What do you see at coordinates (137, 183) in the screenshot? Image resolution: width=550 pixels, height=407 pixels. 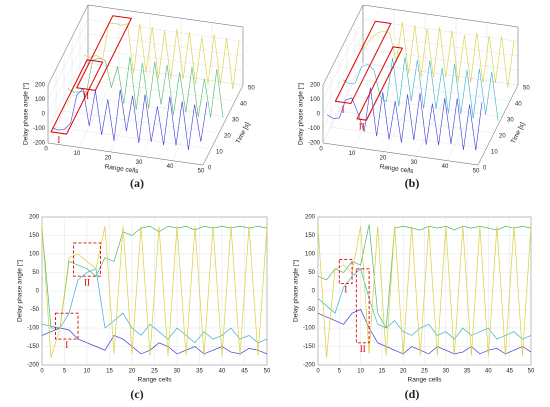 I see `panel-caption: (a)` at bounding box center [137, 183].